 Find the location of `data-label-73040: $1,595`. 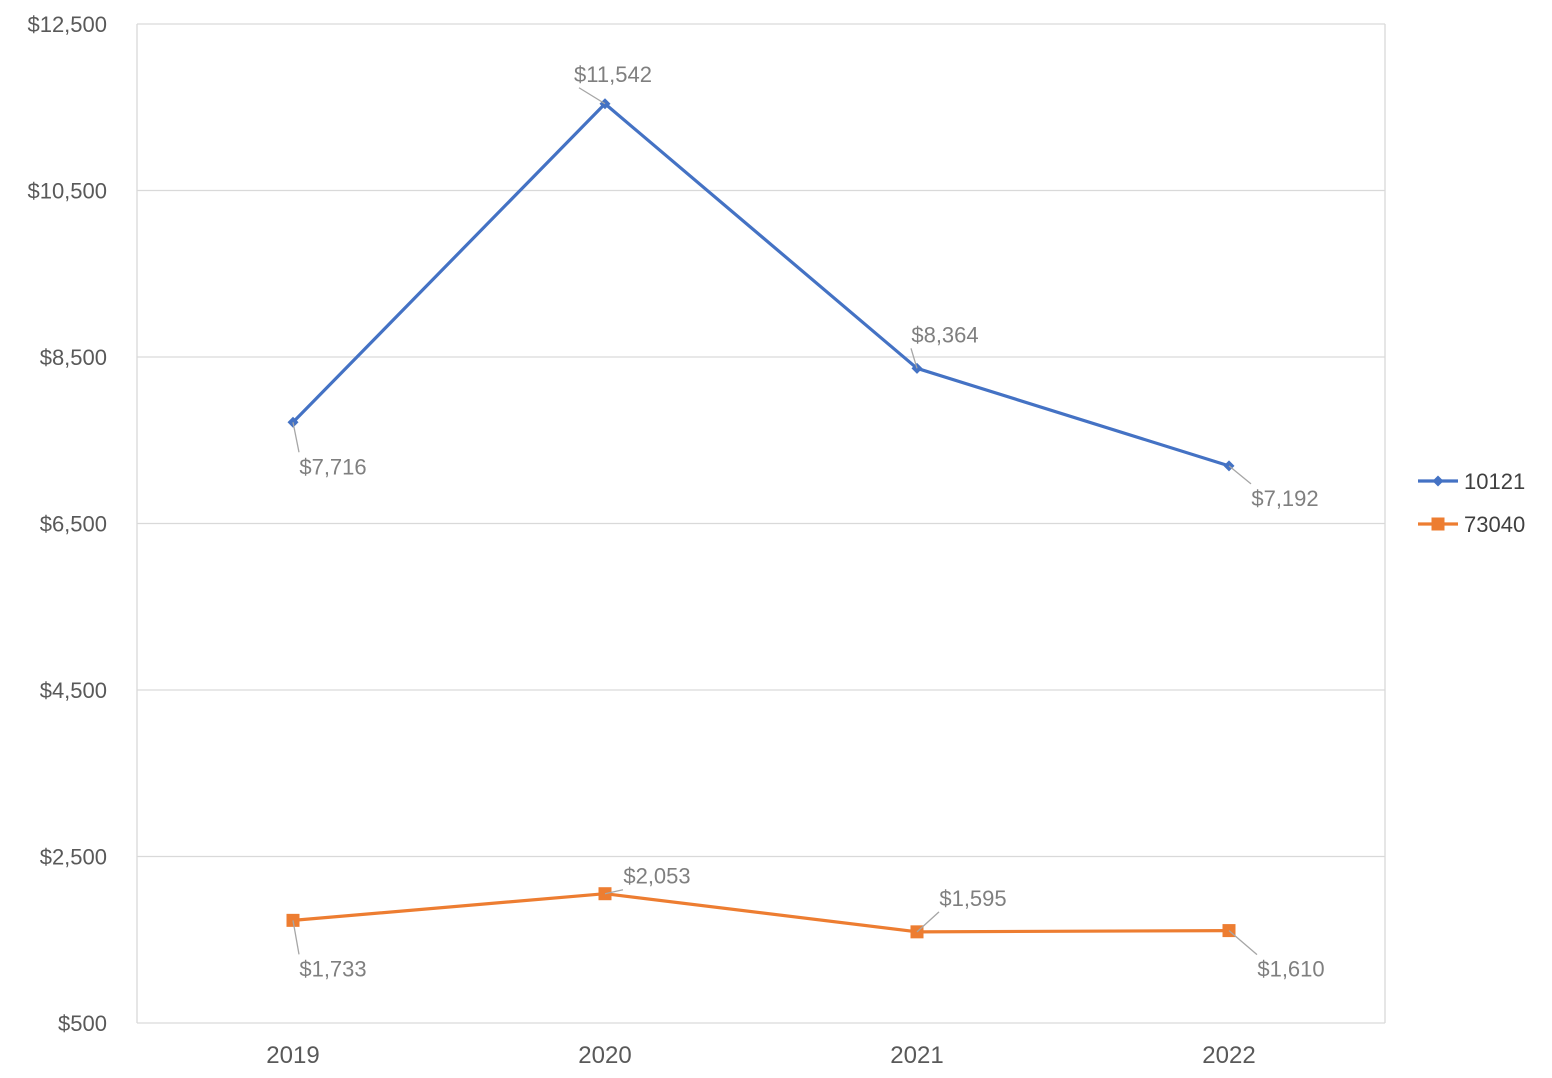

data-label-73040: $1,595 is located at coordinates (972, 898).